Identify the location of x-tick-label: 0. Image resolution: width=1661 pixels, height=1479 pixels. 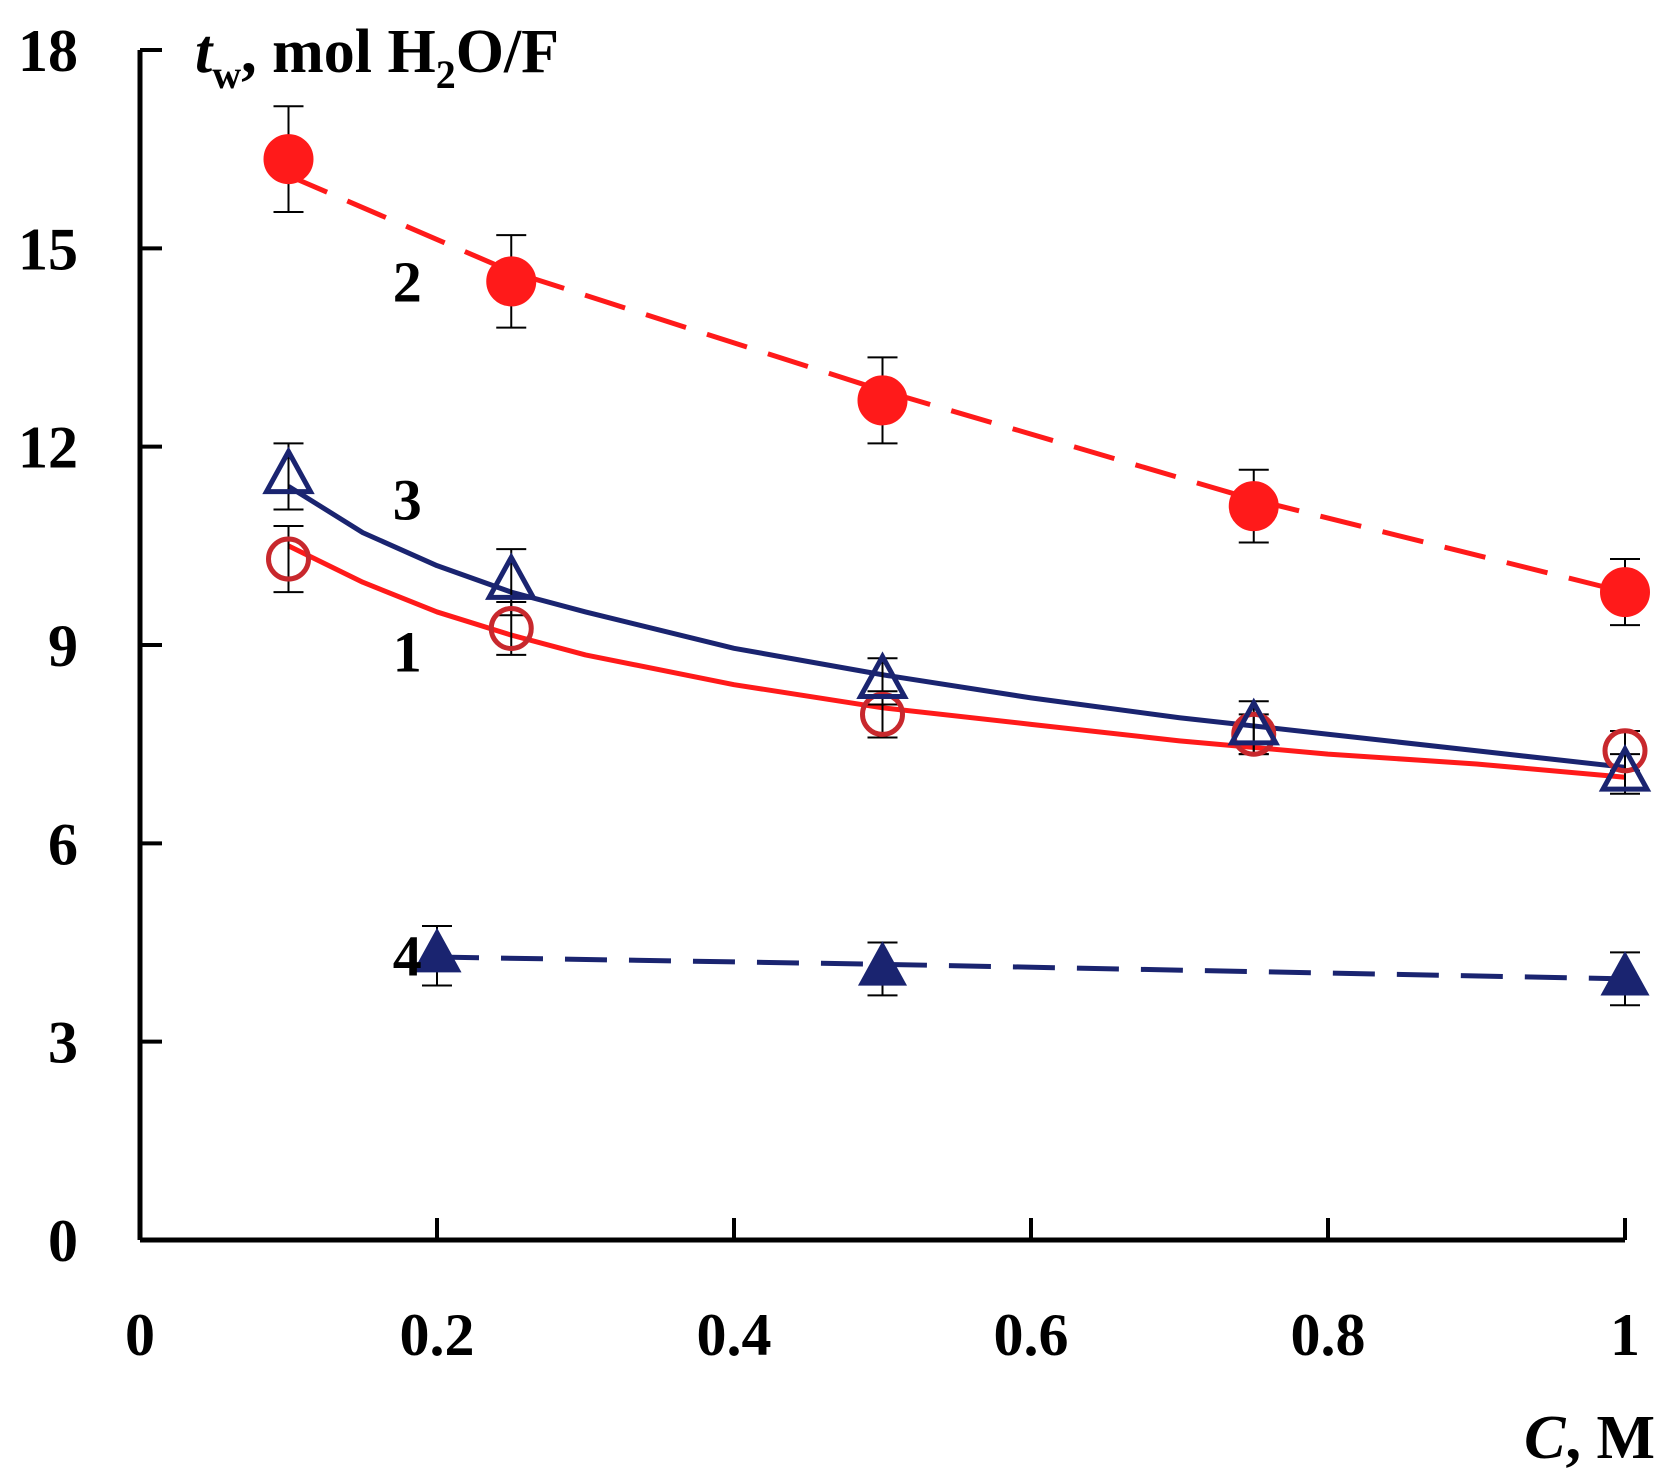
(140, 1335).